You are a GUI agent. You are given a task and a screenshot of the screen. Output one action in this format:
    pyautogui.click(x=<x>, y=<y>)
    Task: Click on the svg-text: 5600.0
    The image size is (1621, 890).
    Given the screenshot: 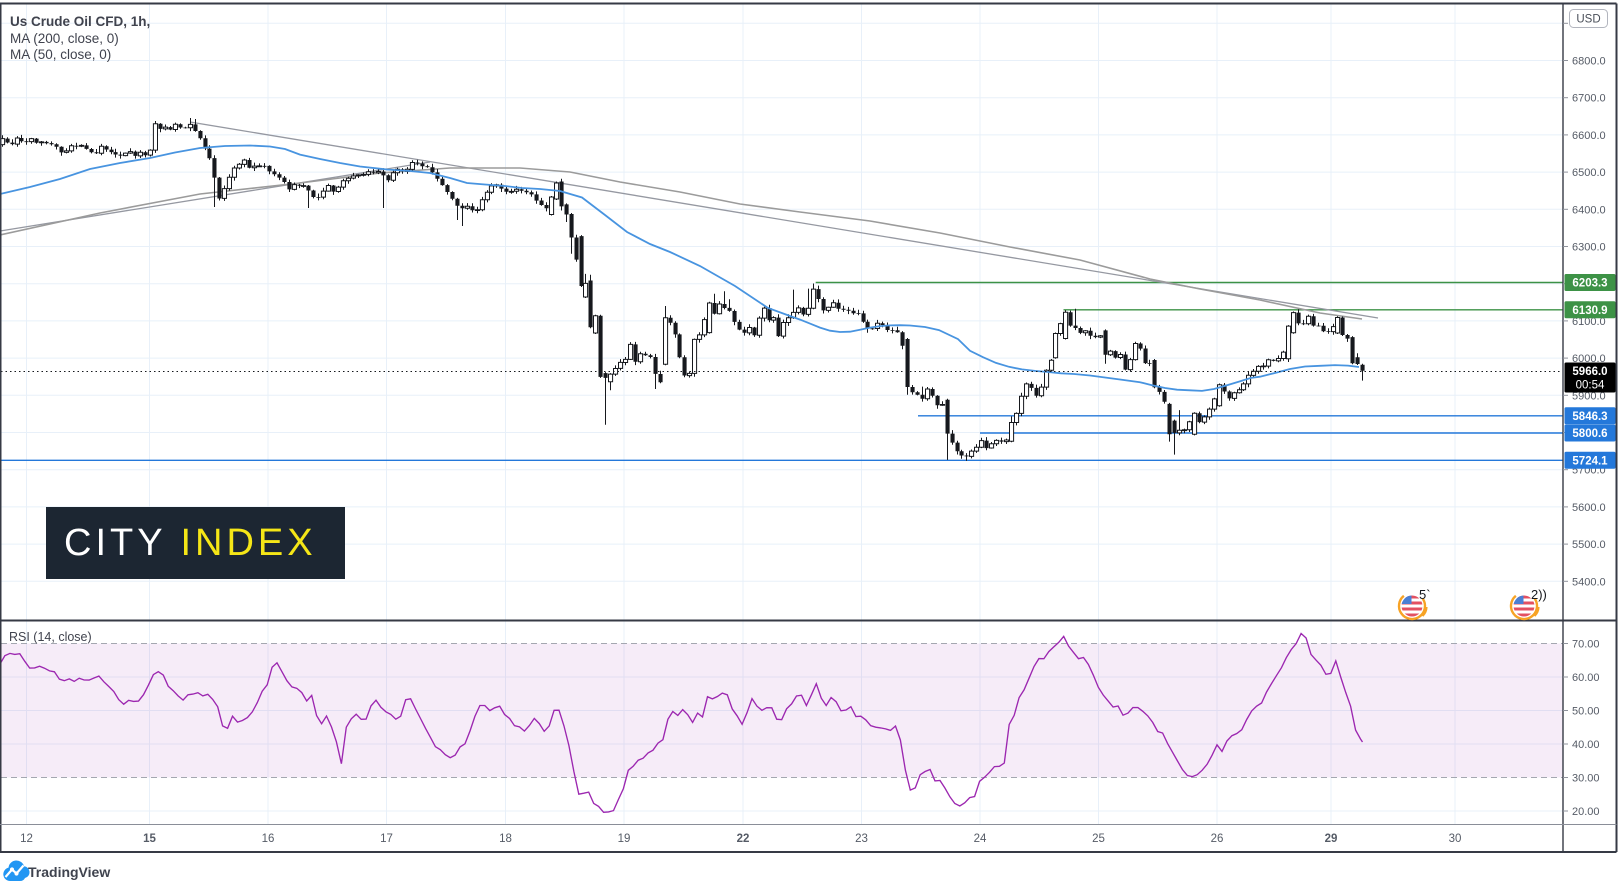 What is the action you would take?
    pyautogui.click(x=1589, y=508)
    